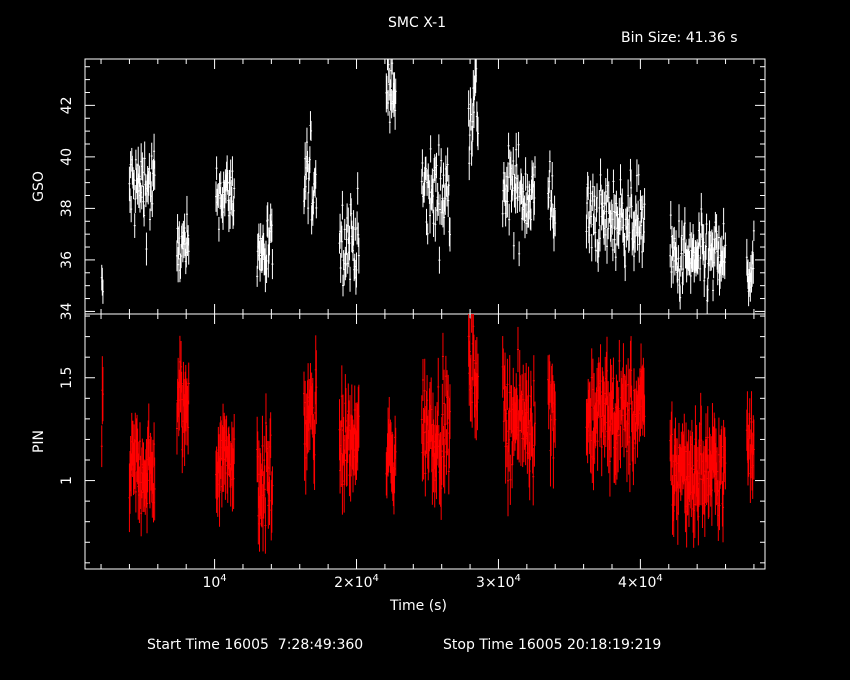 The image size is (850, 680). Describe the element at coordinates (67, 157) in the screenshot. I see `y-tick-label: 40` at that location.